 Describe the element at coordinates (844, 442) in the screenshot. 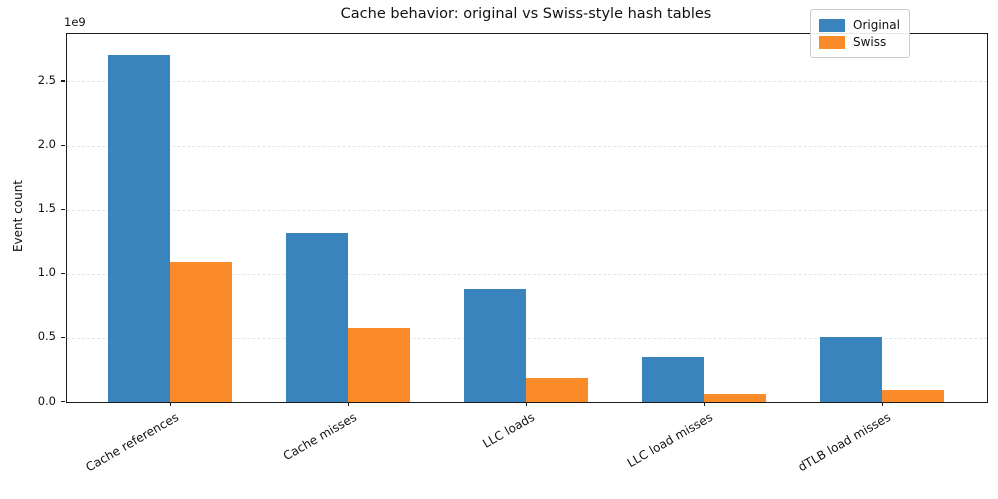

I see `x-tick-label: dTLB load misses` at that location.